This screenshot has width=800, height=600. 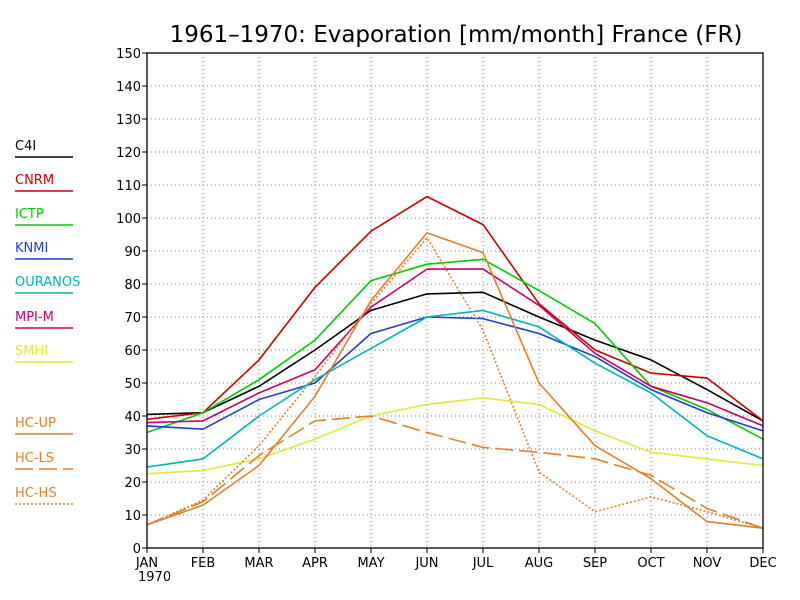 What do you see at coordinates (36, 493) in the screenshot?
I see `legend-label-hc-hs: HC-HS` at bounding box center [36, 493].